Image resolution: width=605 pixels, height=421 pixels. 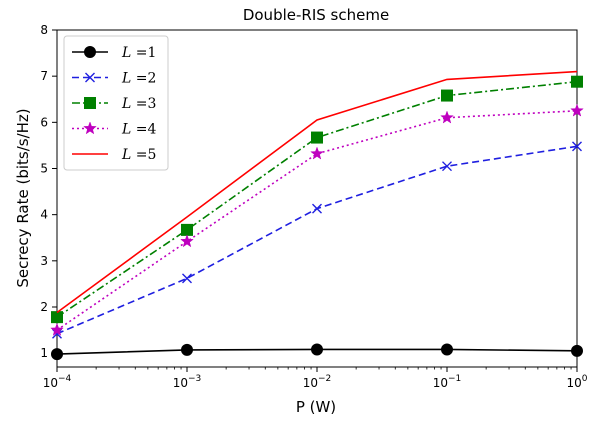 I want to click on y-tick-label: 7, so click(x=44, y=76).